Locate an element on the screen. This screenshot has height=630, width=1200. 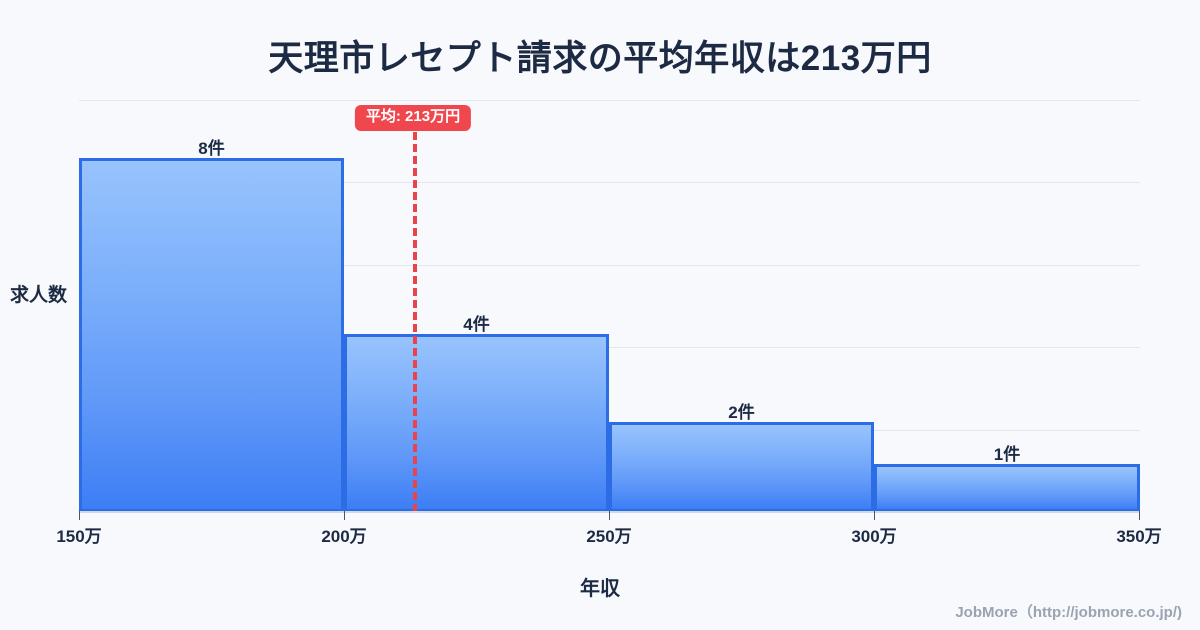
bar-value-label: 2件 is located at coordinates (741, 412).